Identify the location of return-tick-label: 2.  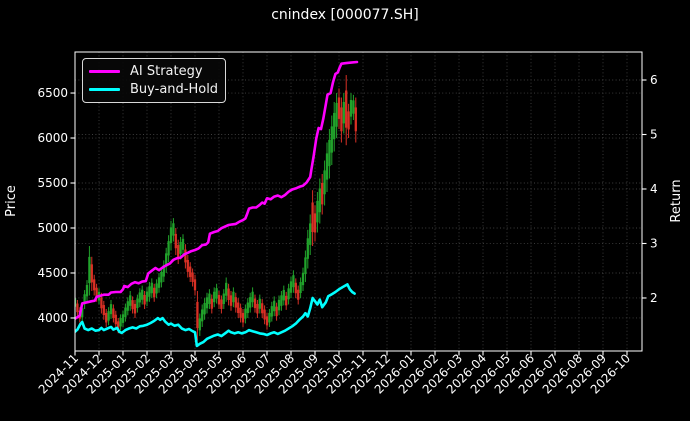
(654, 298).